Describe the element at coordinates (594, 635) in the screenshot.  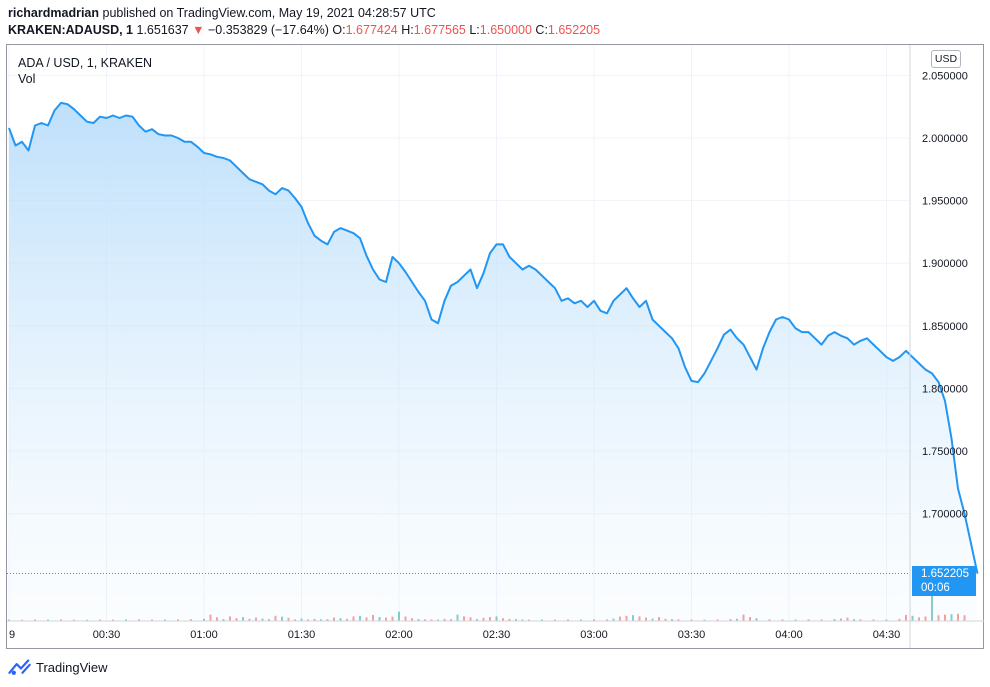
I see `x-tick-label: 03:00` at that location.